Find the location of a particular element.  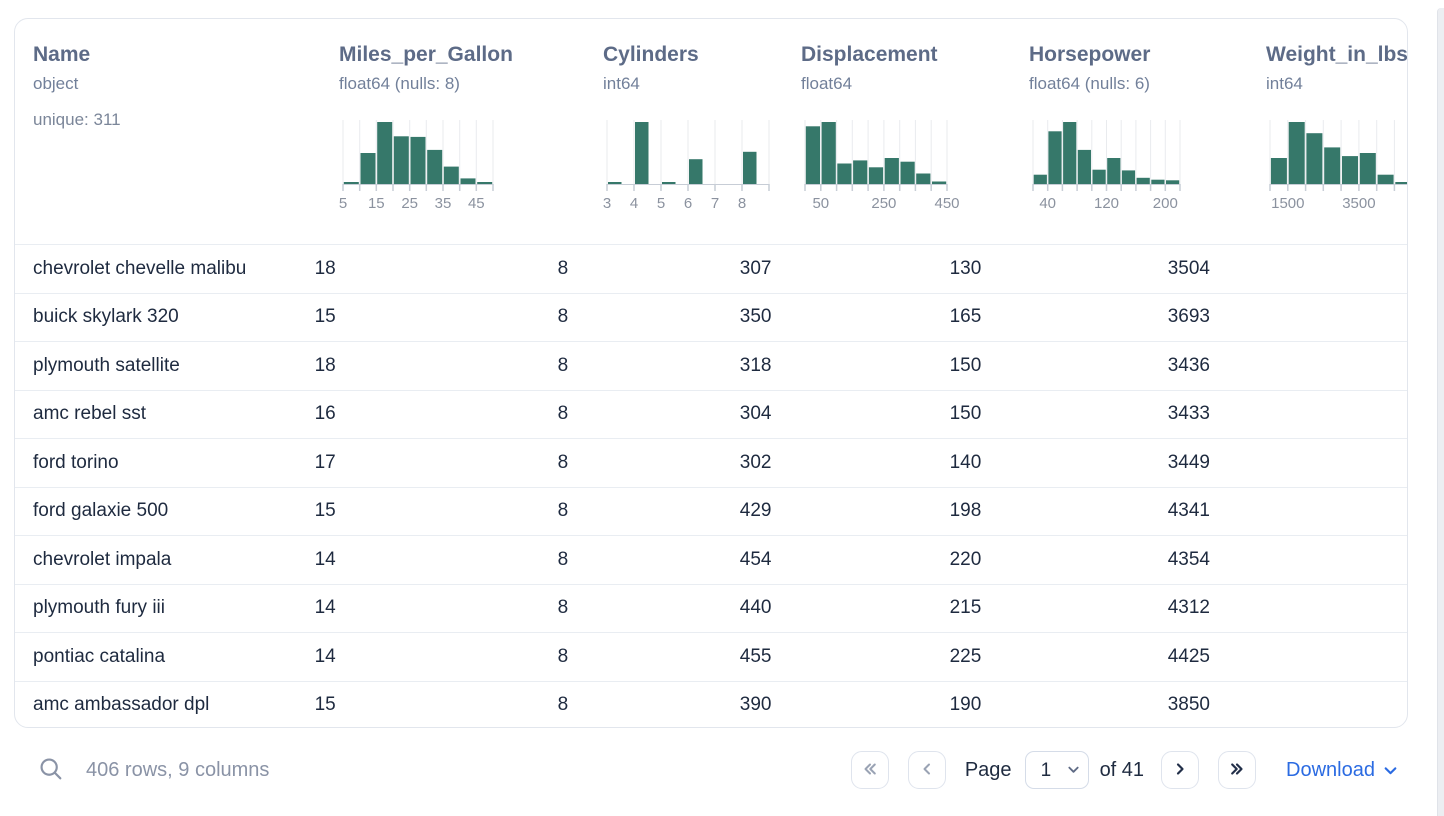

row-count-summary: 406 rows, 9 columns is located at coordinates (178, 769).